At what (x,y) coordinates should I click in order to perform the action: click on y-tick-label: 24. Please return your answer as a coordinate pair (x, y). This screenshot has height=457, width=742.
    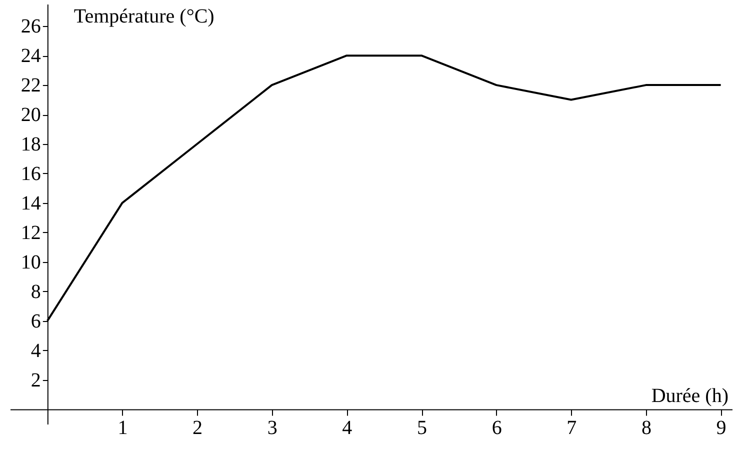
    Looking at the image, I should click on (30, 56).